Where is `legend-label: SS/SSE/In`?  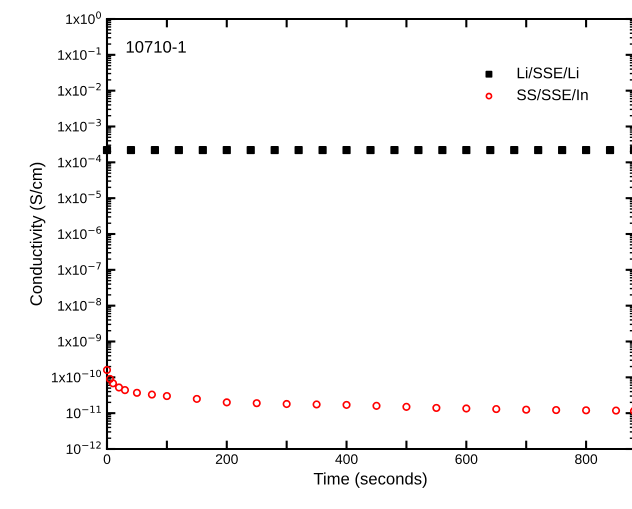
legend-label: SS/SSE/In is located at coordinates (552, 94).